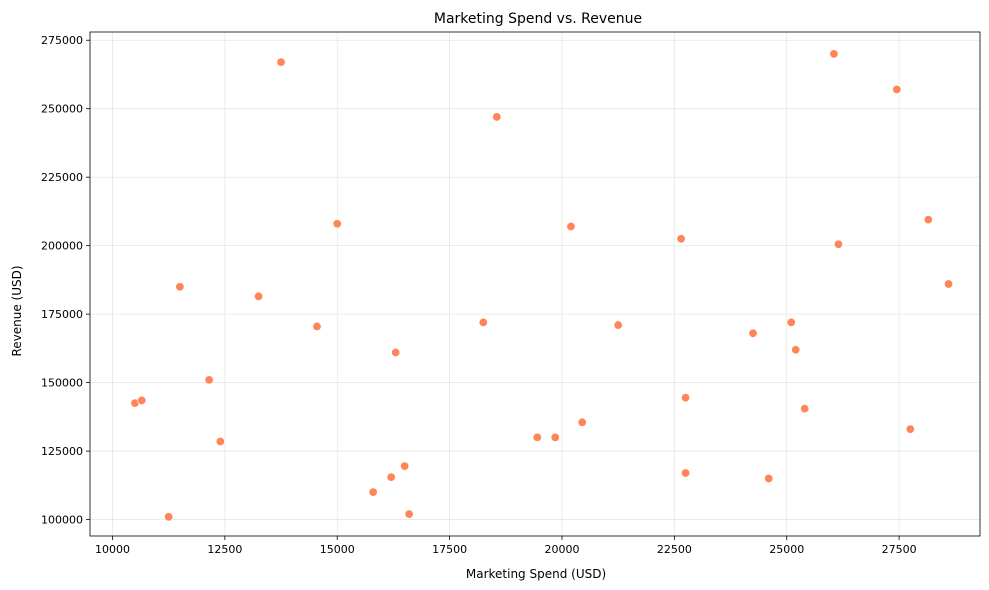 The image size is (989, 590). I want to click on x-tick-label: 27500, so click(899, 549).